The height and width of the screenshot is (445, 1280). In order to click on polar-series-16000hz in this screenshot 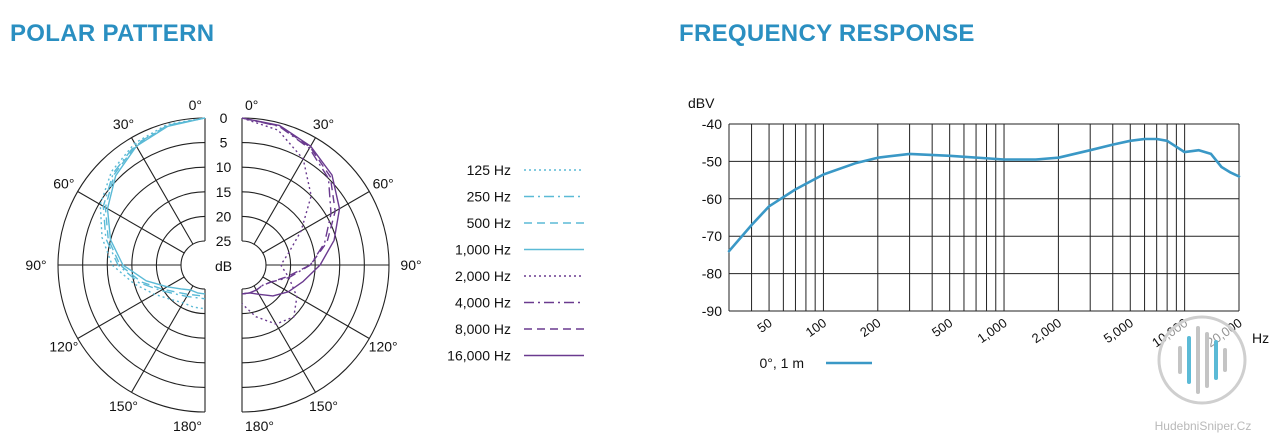, I will do `click(291, 207)`.